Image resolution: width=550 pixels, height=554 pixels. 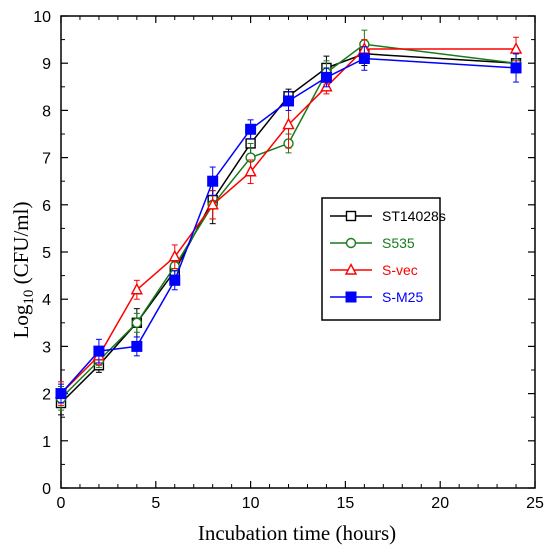 What do you see at coordinates (46, 206) in the screenshot?
I see `y-tick-label: 6` at bounding box center [46, 206].